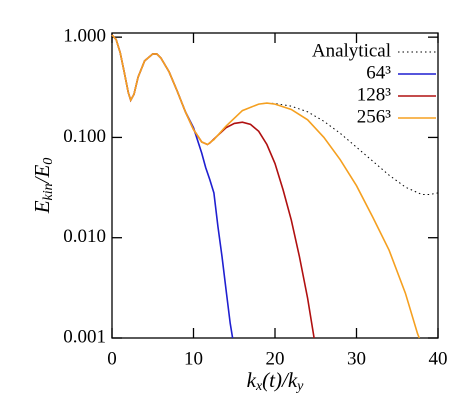 The height and width of the screenshot is (409, 474). What do you see at coordinates (259, 386) in the screenshot?
I see `x-axis-label-part: x` at bounding box center [259, 386].